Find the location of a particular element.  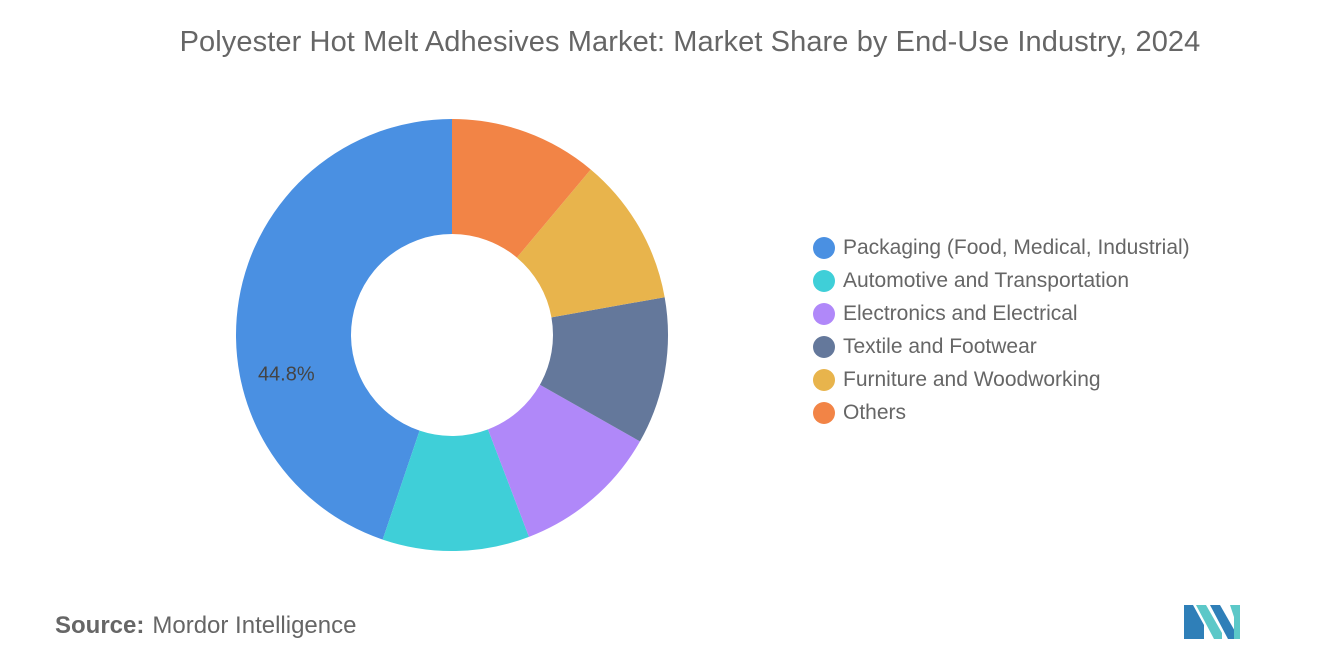

legend-label-6: Others is located at coordinates (875, 412).